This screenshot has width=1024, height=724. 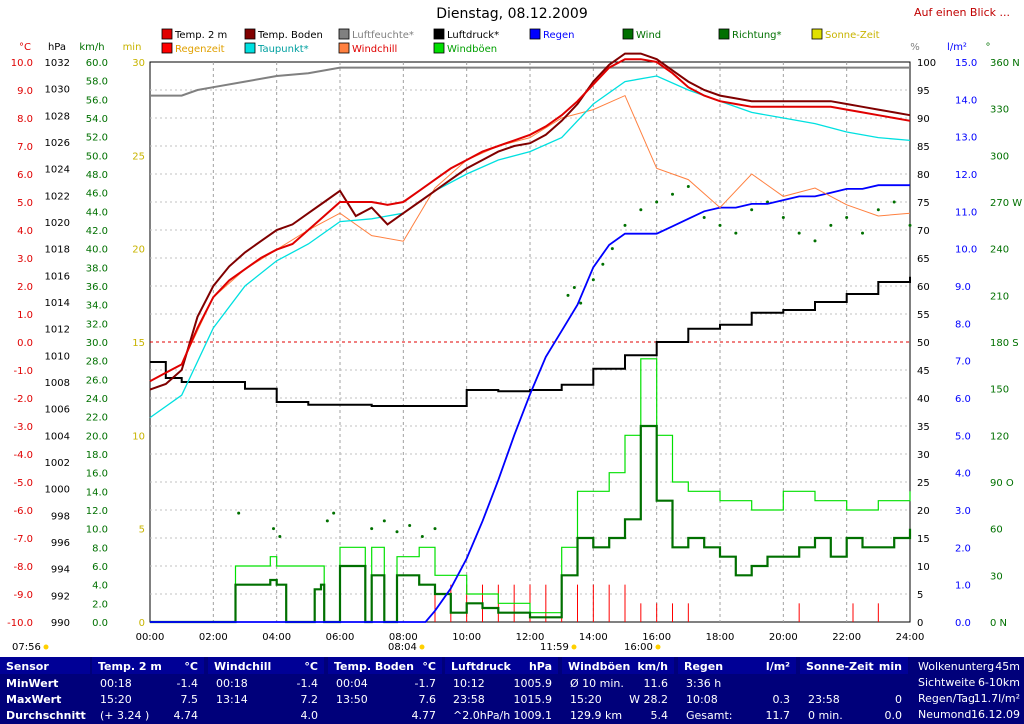 I want to click on direction-tick-label: 300, so click(x=999, y=156).